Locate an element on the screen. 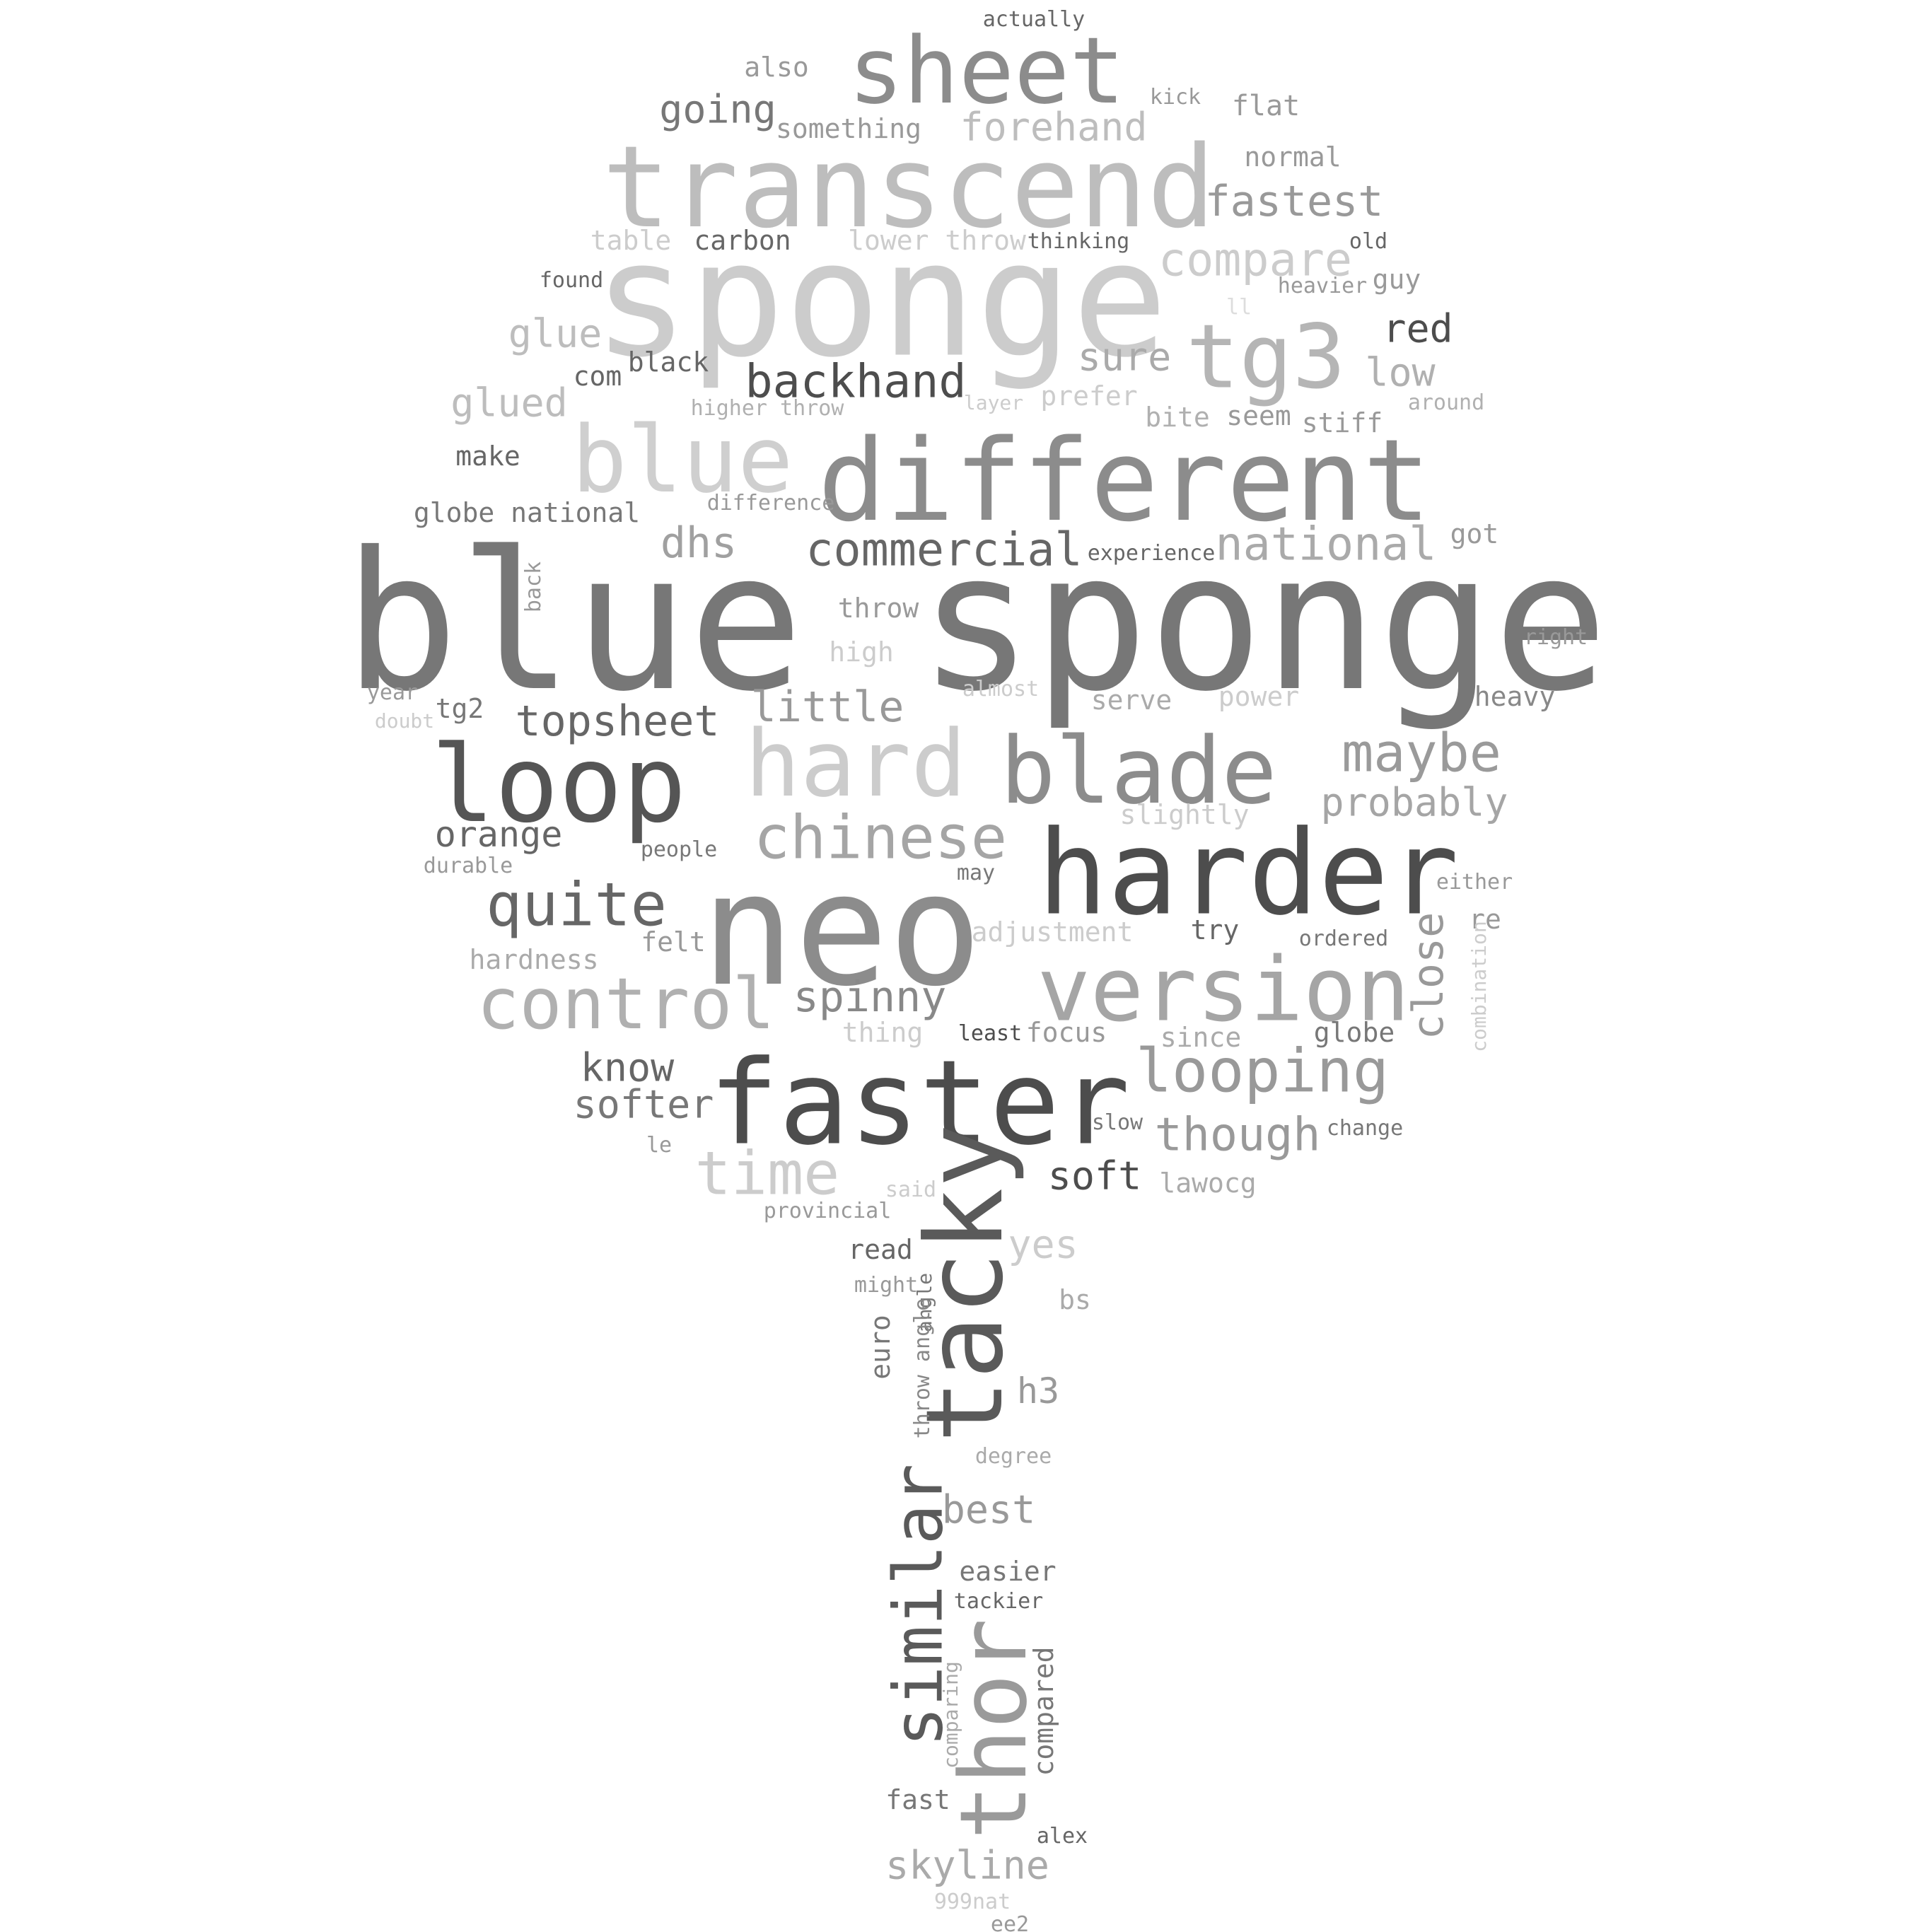  word-transcend: transcend is located at coordinates (909, 187).